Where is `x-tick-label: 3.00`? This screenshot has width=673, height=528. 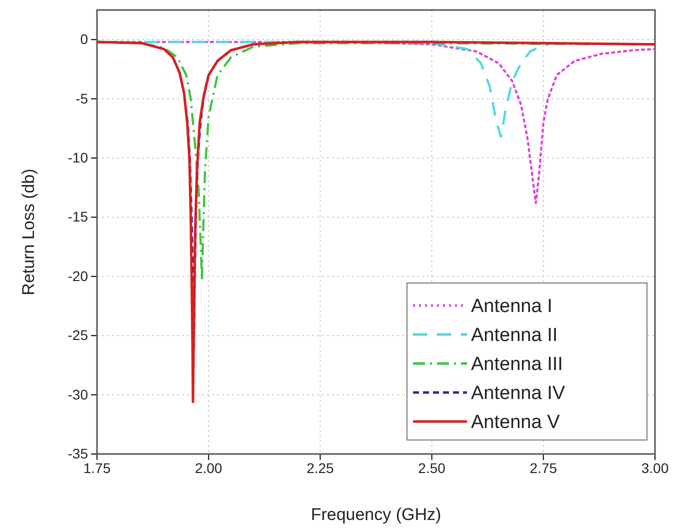 x-tick-label: 3.00 is located at coordinates (655, 468).